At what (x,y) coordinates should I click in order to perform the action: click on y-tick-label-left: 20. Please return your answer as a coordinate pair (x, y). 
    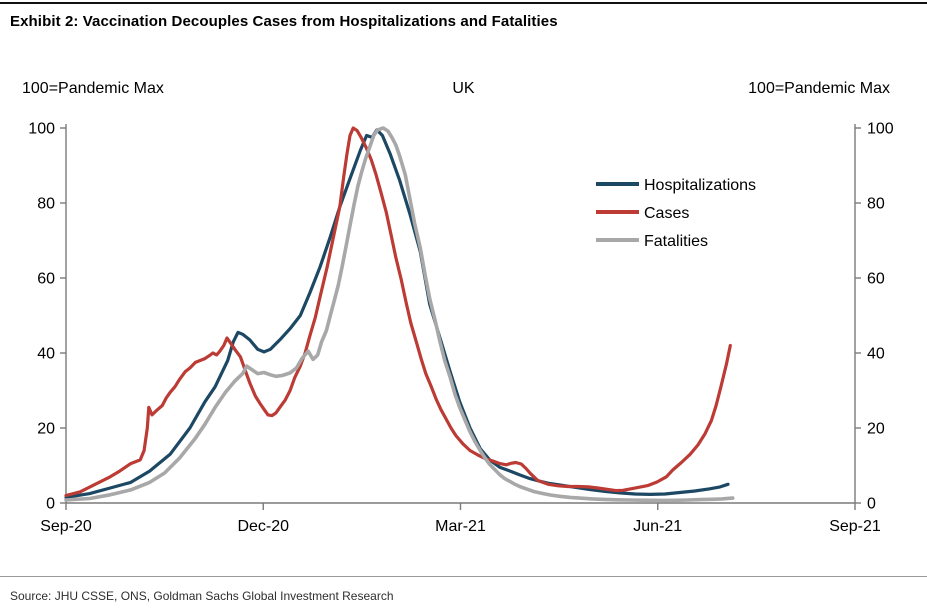
    Looking at the image, I should click on (46, 429).